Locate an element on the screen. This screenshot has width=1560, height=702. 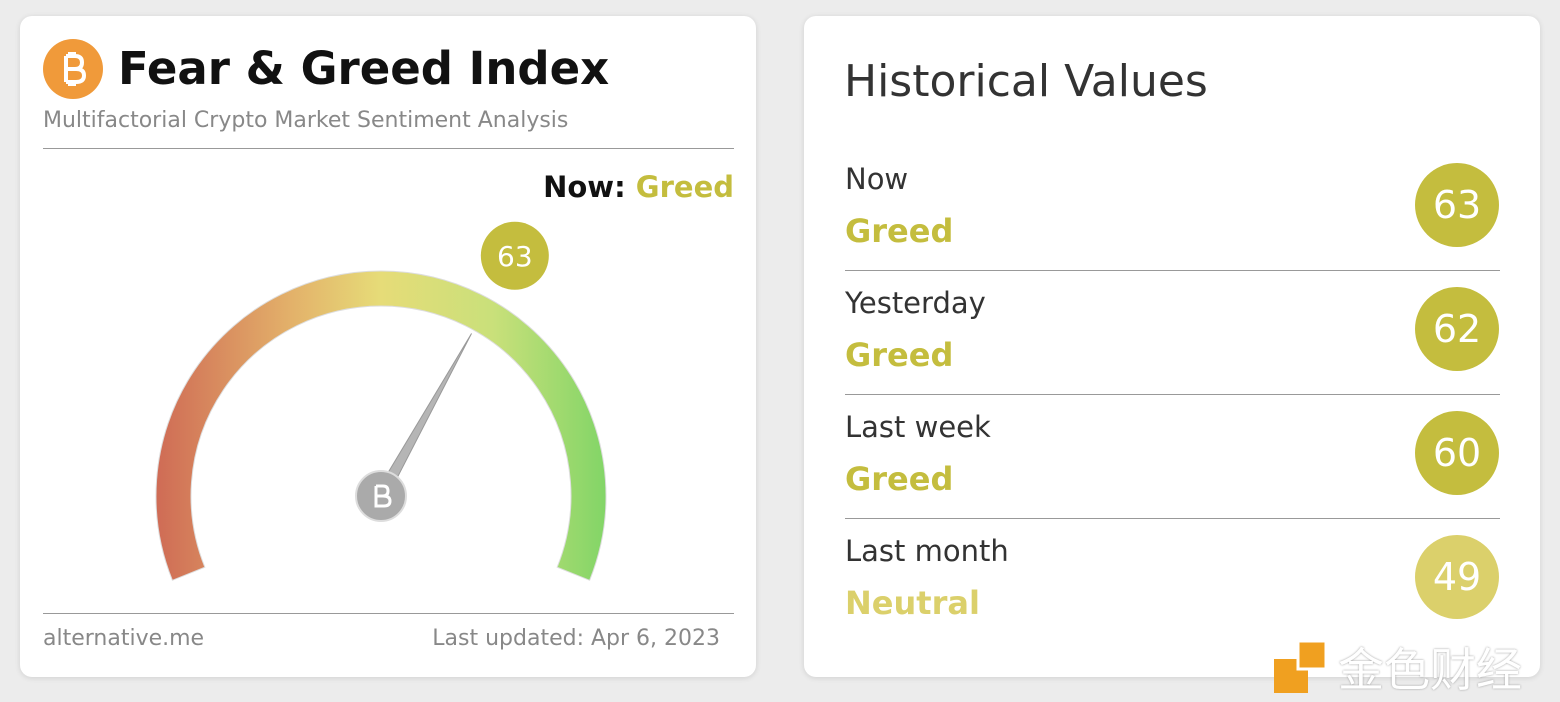
value-label: 63 is located at coordinates (515, 256).